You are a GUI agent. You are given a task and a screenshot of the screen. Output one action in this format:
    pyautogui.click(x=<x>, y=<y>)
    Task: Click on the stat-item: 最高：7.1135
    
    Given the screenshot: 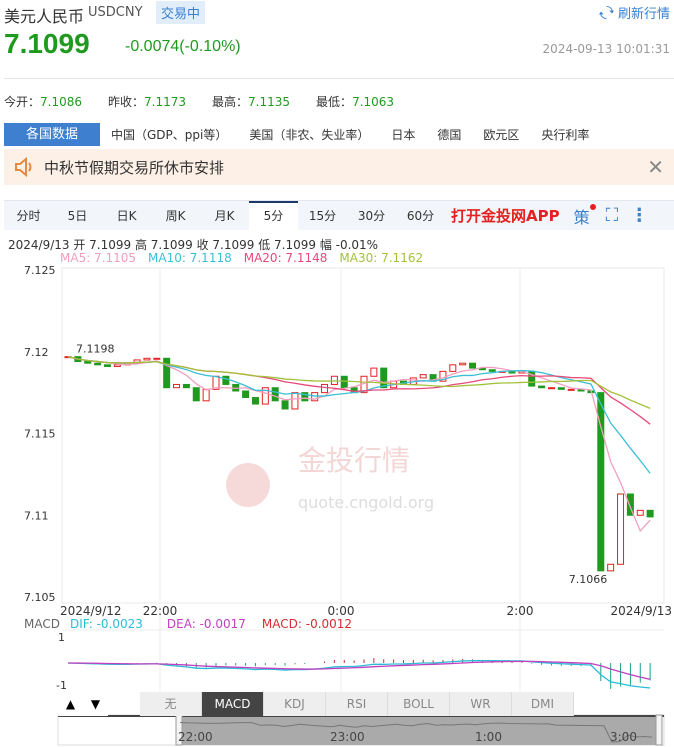 What is the action you would take?
    pyautogui.click(x=251, y=101)
    